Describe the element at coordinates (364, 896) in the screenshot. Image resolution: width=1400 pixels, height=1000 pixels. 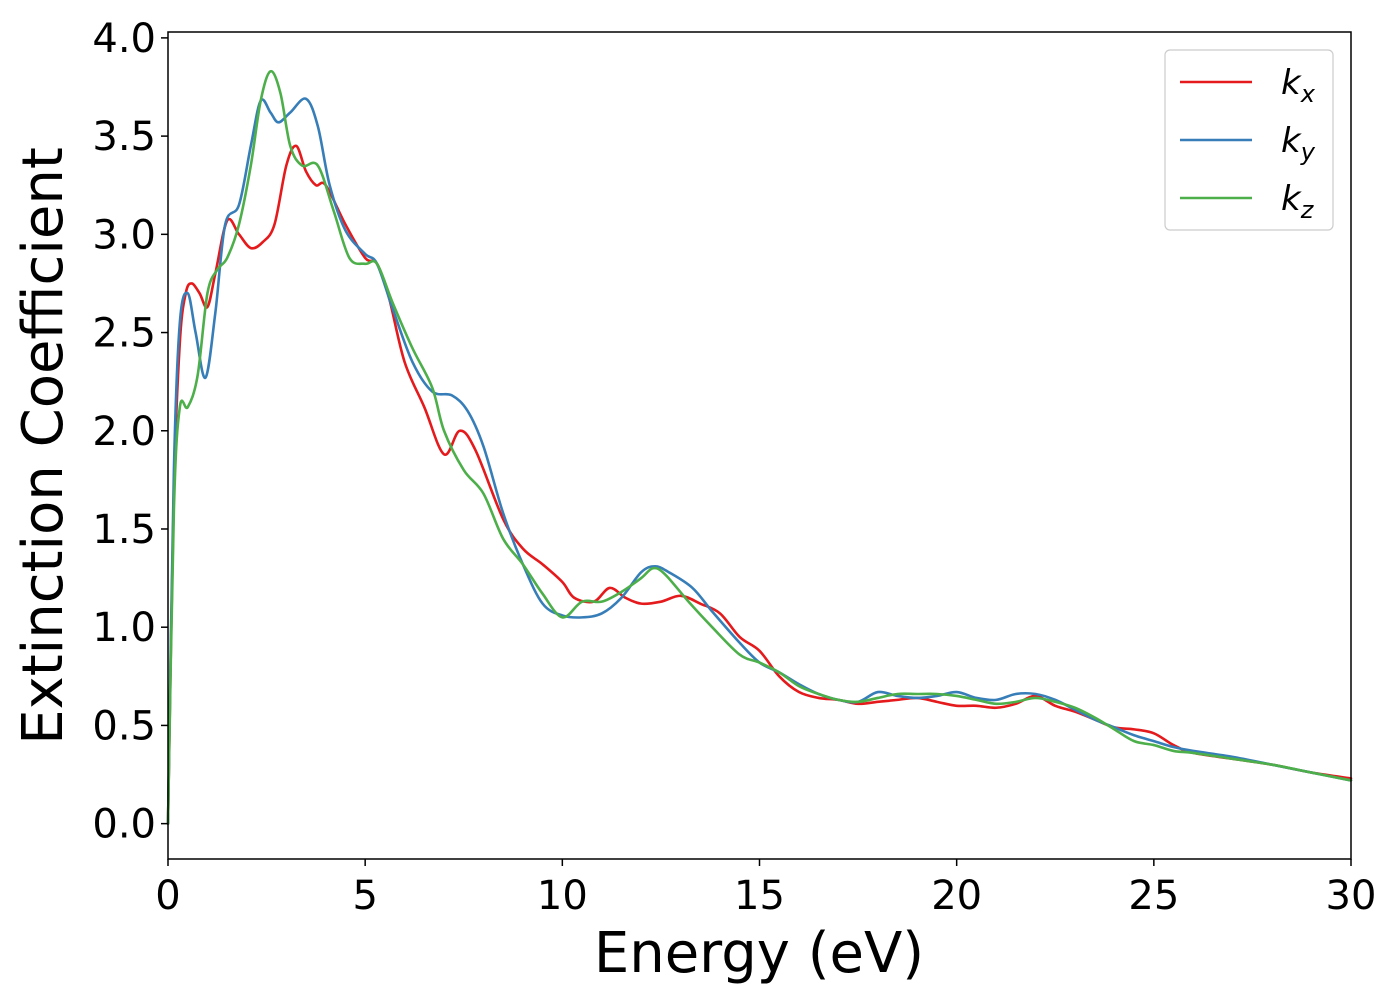
I see `x-tick-label: 5` at that location.